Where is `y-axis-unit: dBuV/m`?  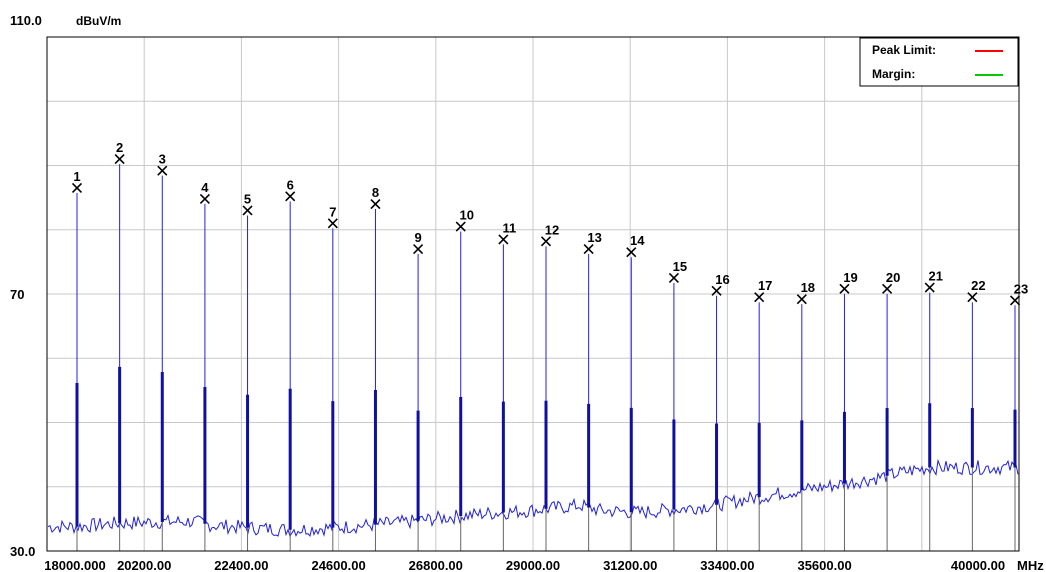 y-axis-unit: dBuV/m is located at coordinates (98, 21).